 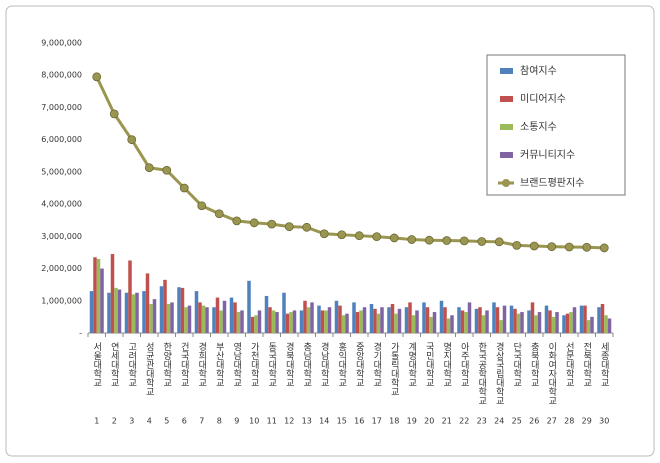 What do you see at coordinates (131, 364) in the screenshot?
I see `x-tick-label: 고려대학교` at bounding box center [131, 364].